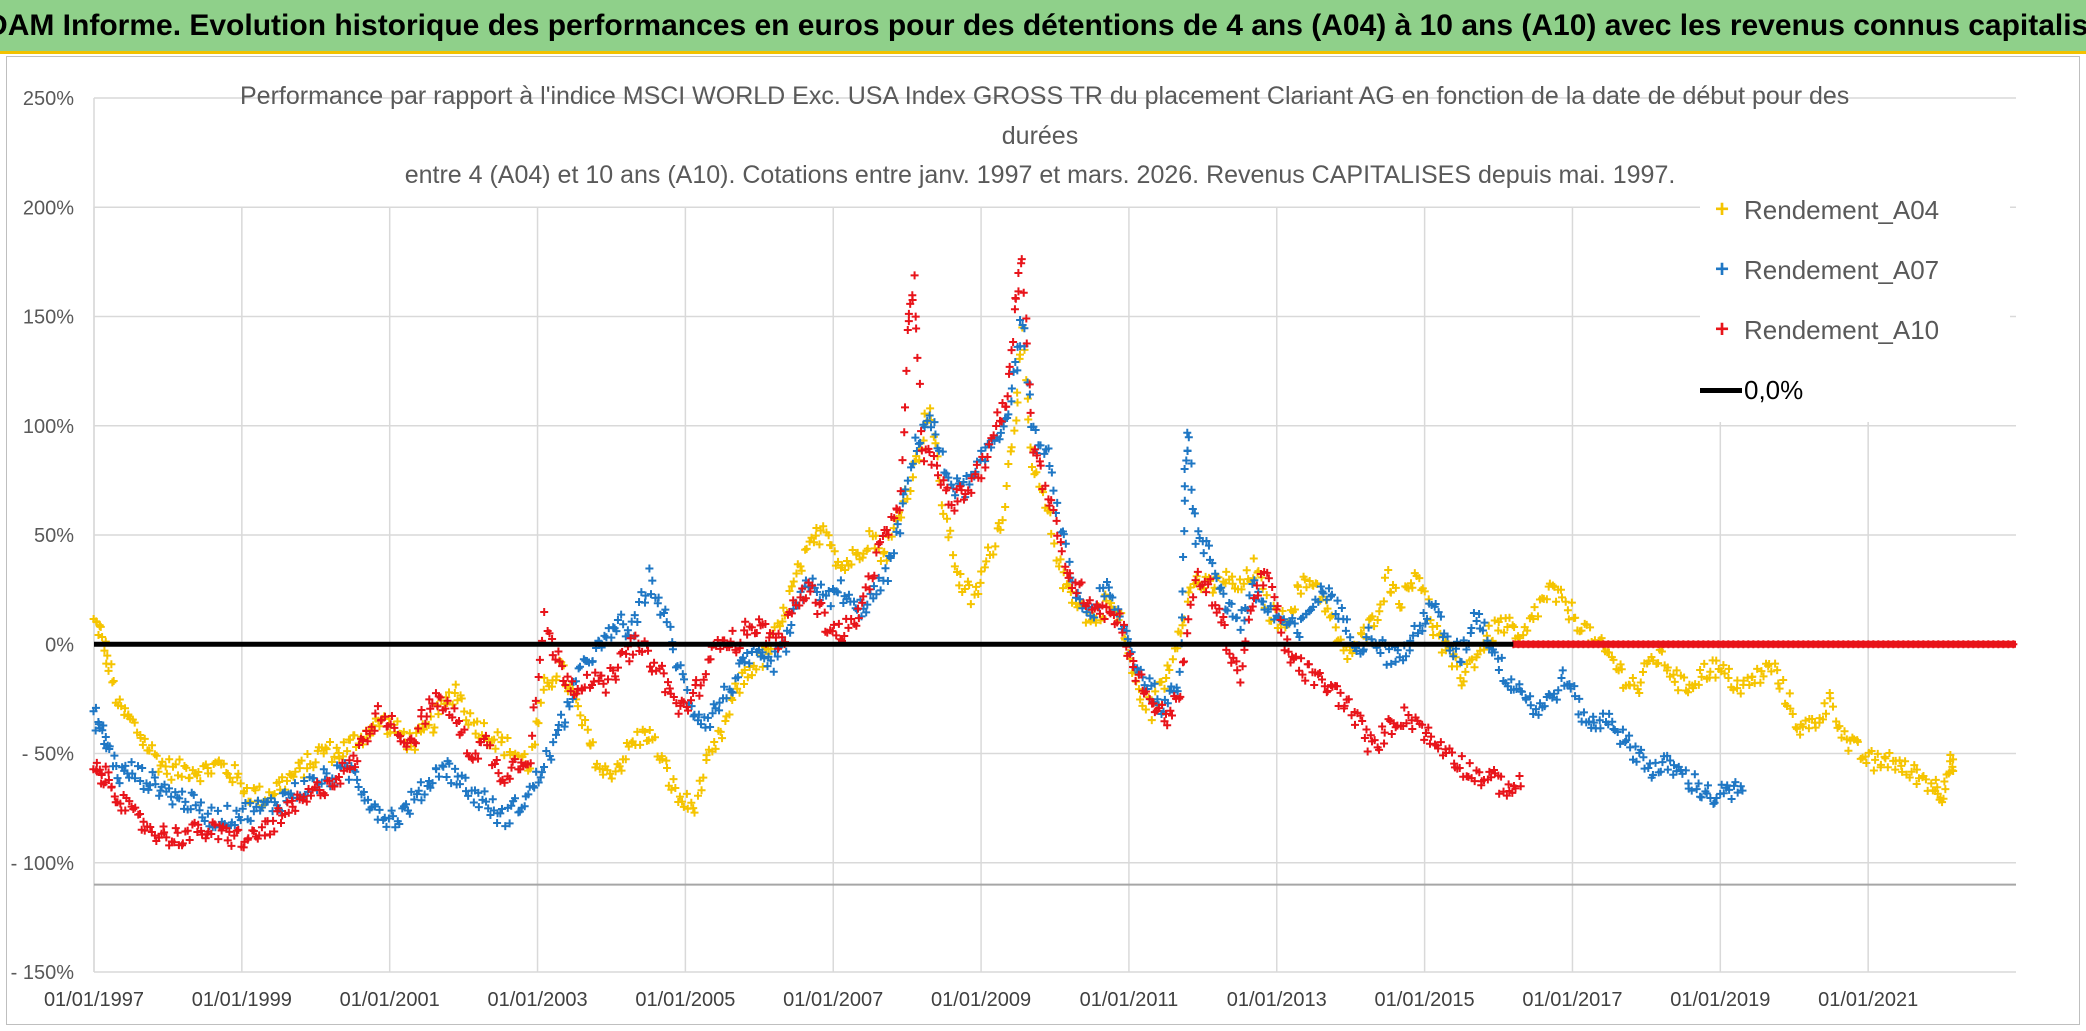 The height and width of the screenshot is (1031, 2086). I want to click on x-tick-label: 01/01/2009, so click(981, 1000).